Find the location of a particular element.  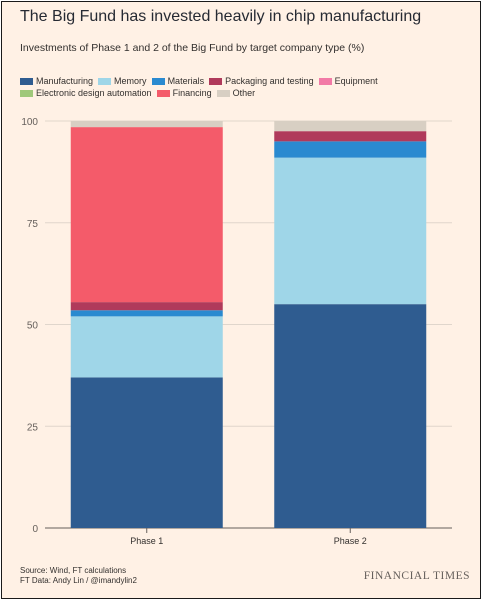

legend-label: Electronic design automation is located at coordinates (94, 93).